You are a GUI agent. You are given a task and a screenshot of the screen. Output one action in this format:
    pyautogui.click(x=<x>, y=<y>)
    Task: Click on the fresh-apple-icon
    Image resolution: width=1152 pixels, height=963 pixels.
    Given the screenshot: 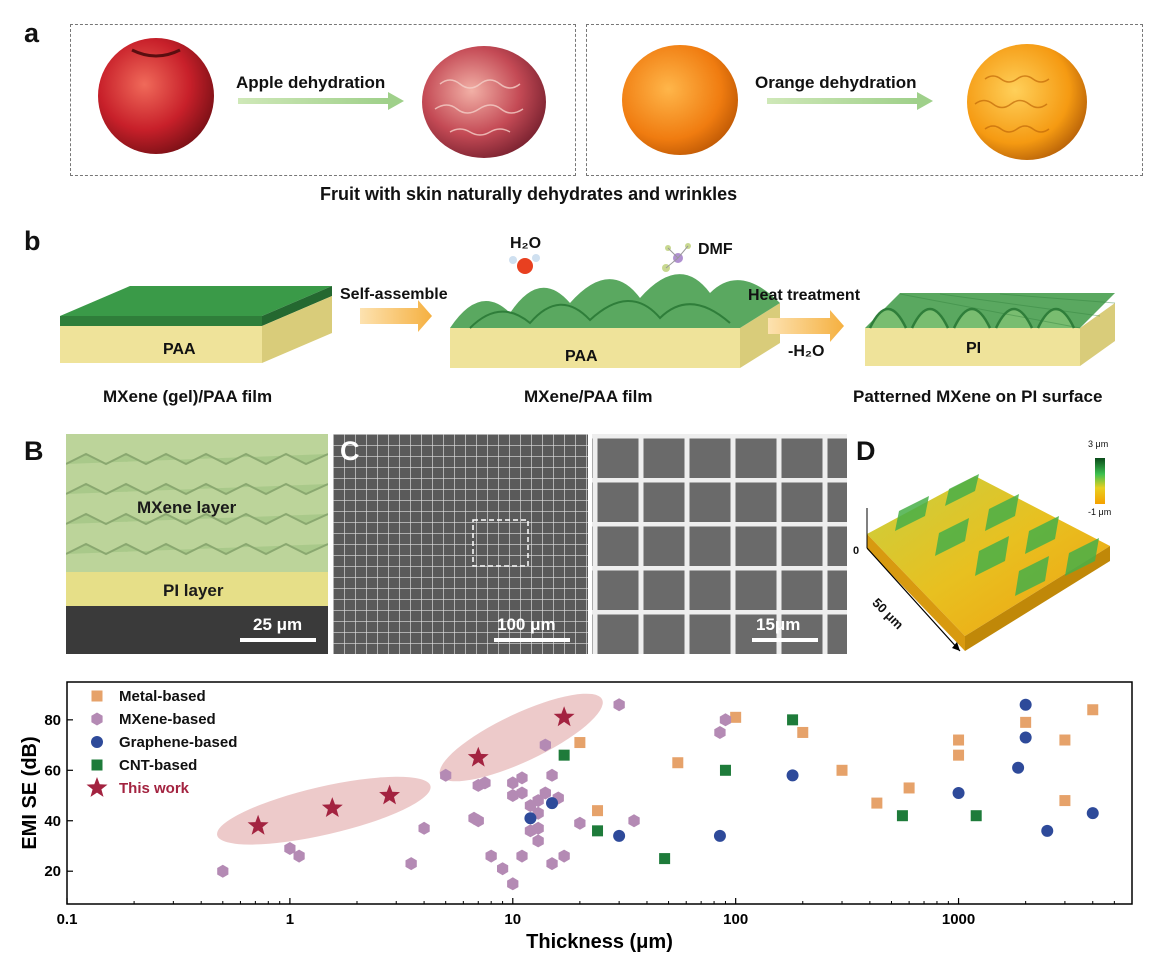 What is the action you would take?
    pyautogui.click(x=156, y=96)
    